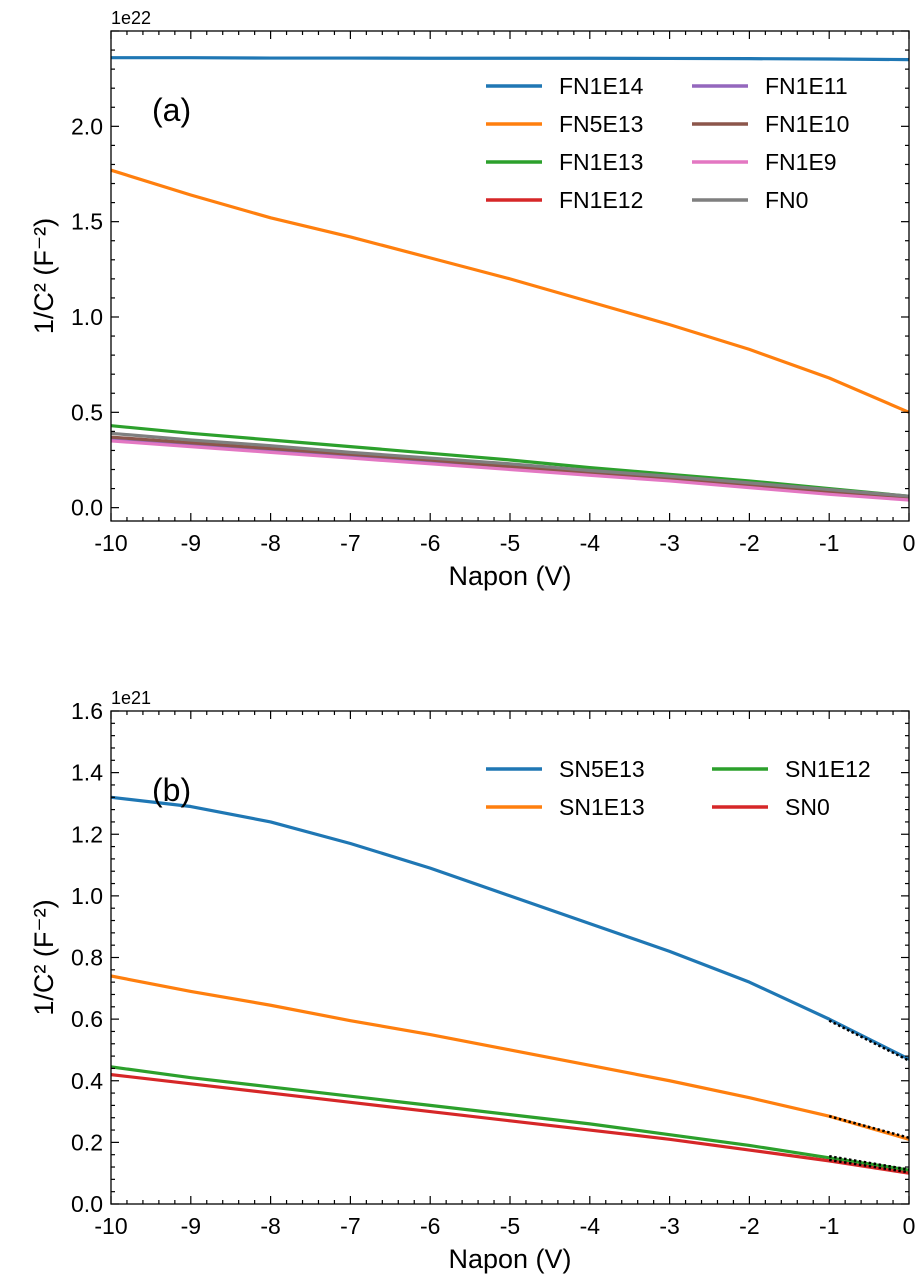 This screenshot has height=1279, width=922. What do you see at coordinates (87, 773) in the screenshot?
I see `y-tick-label: 1.4` at bounding box center [87, 773].